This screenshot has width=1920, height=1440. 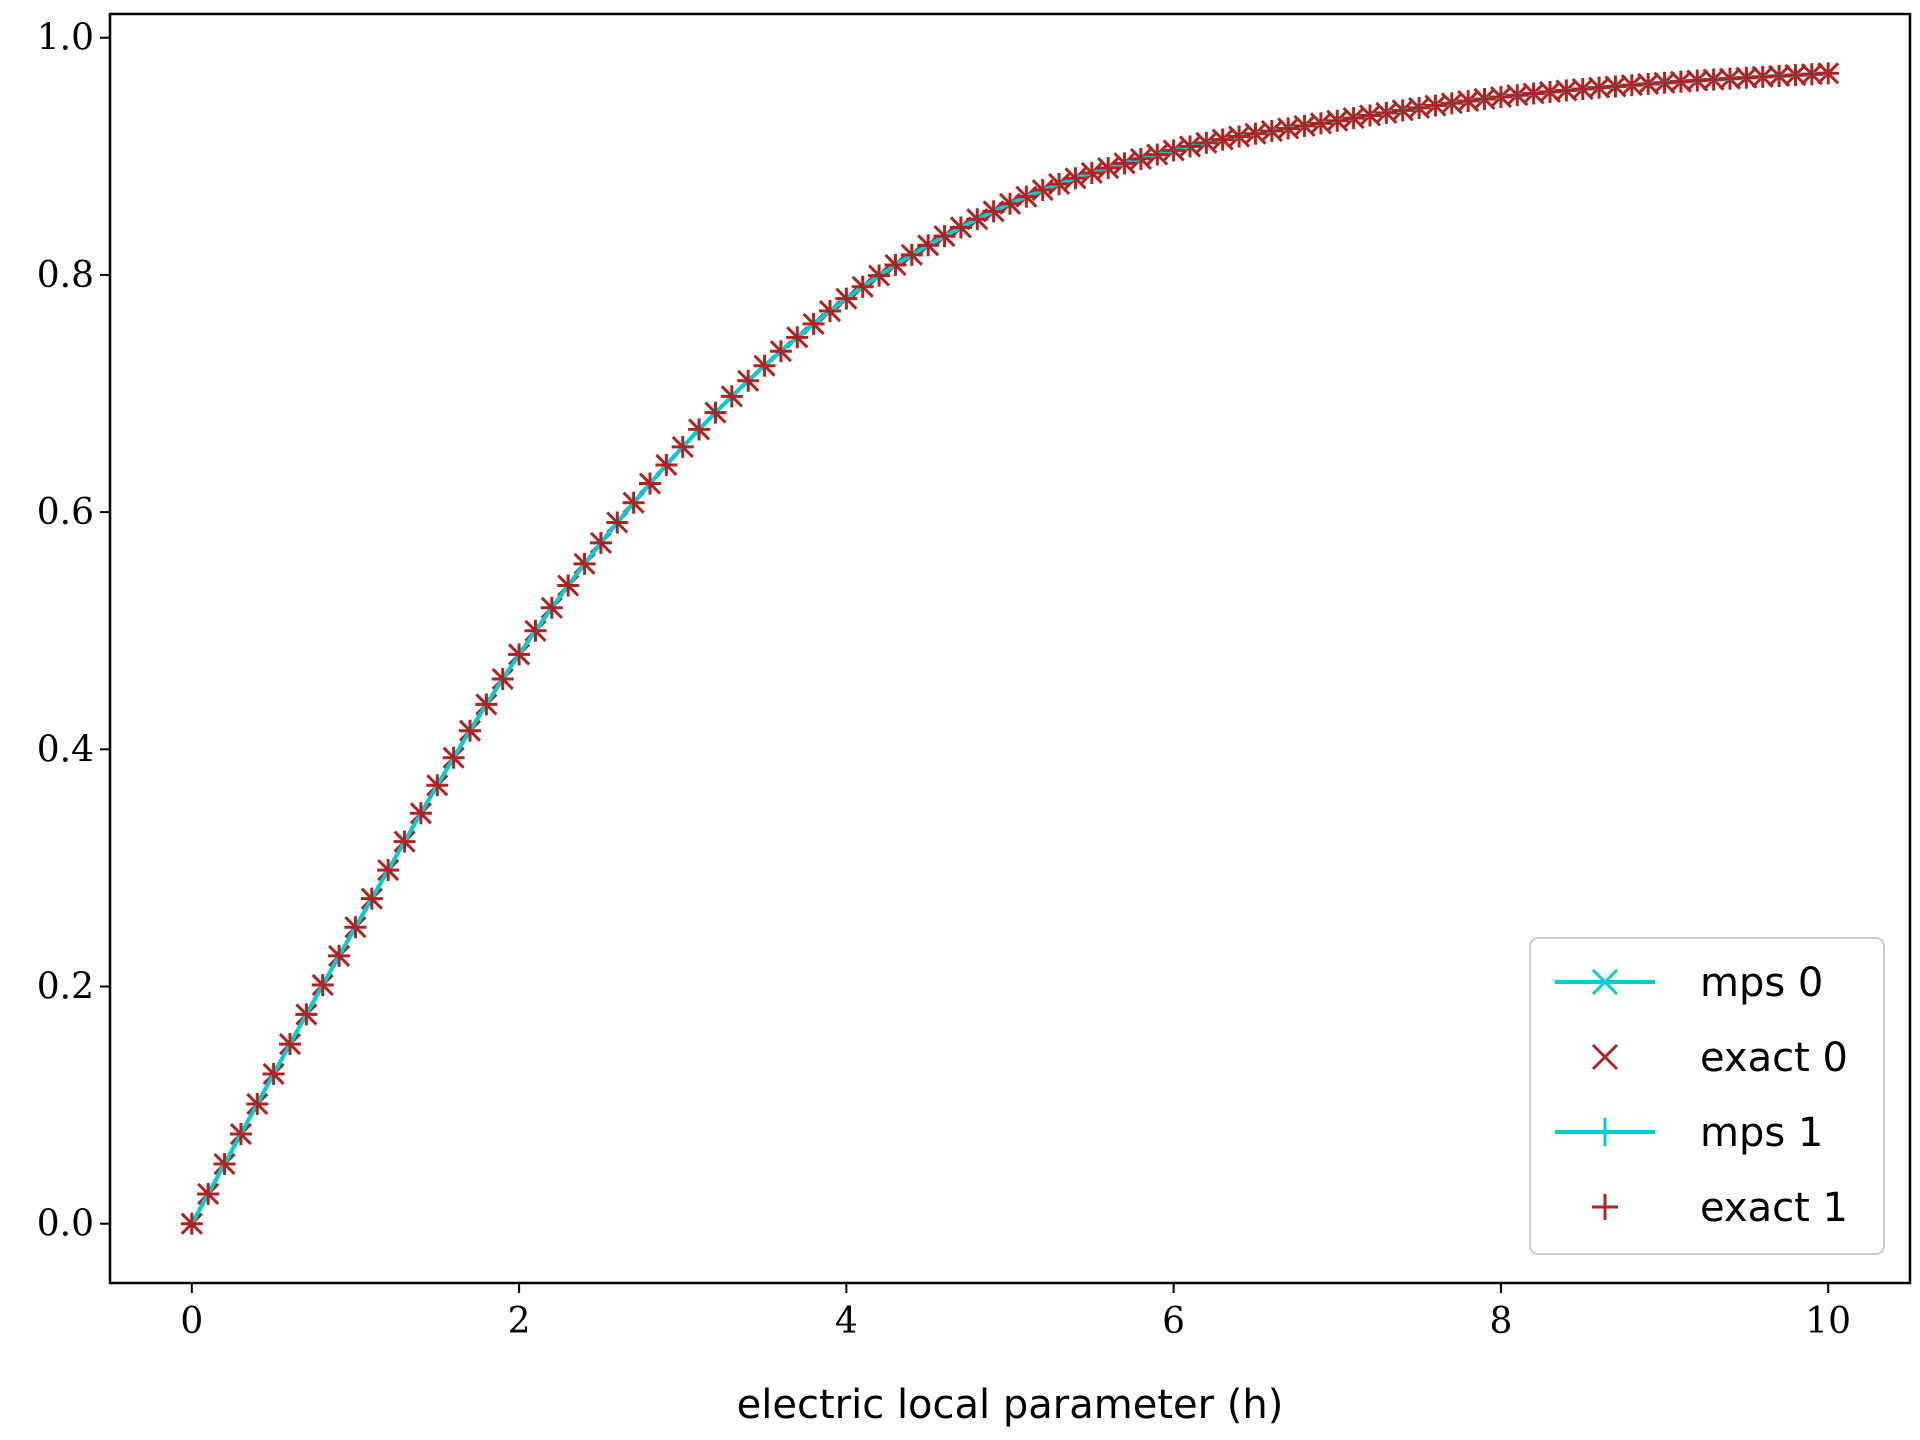 I want to click on legend-box, so click(x=1707, y=1096).